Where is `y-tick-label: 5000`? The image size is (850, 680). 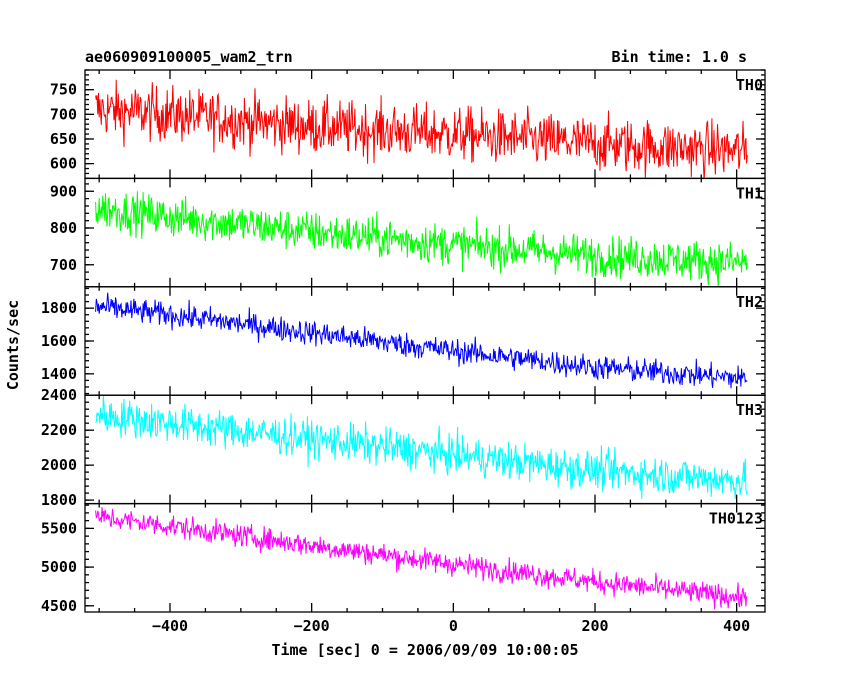
y-tick-label: 5000 is located at coordinates (59, 567).